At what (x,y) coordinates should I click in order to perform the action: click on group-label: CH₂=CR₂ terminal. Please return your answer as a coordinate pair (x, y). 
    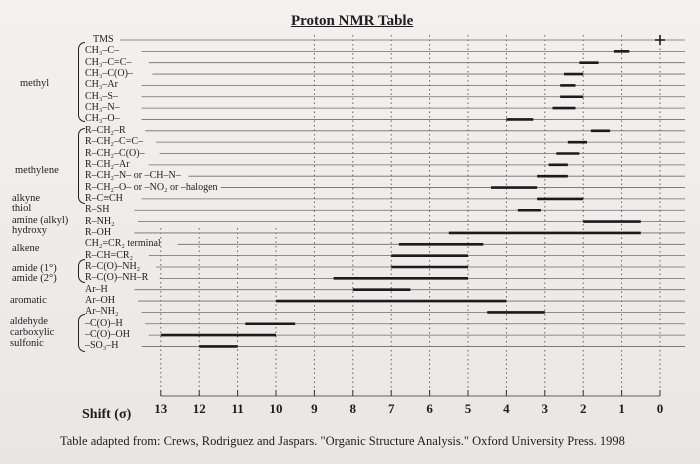
    Looking at the image, I should click on (123, 244).